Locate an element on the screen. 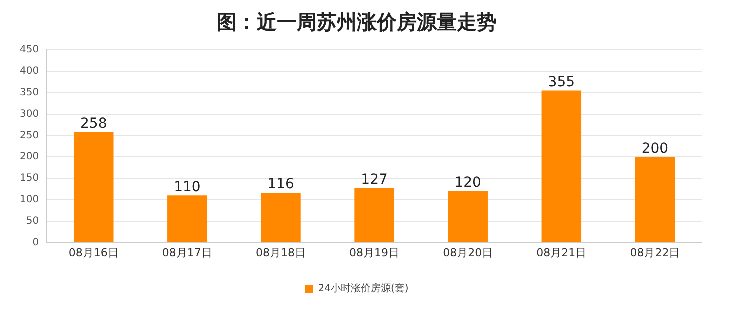  y-tick-label: 250 is located at coordinates (30, 136).